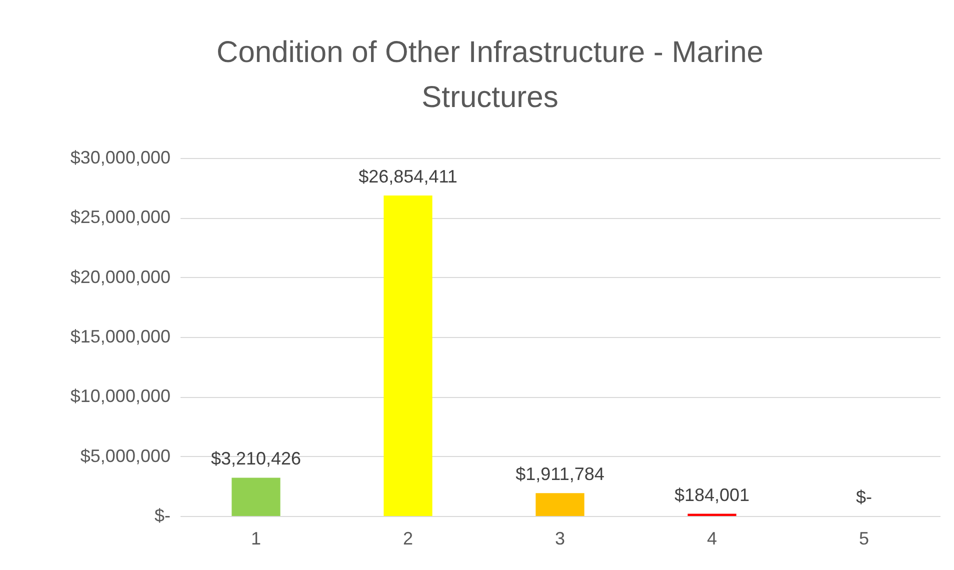 The image size is (954, 570). What do you see at coordinates (256, 458) in the screenshot?
I see `data-label: $3,210,426` at bounding box center [256, 458].